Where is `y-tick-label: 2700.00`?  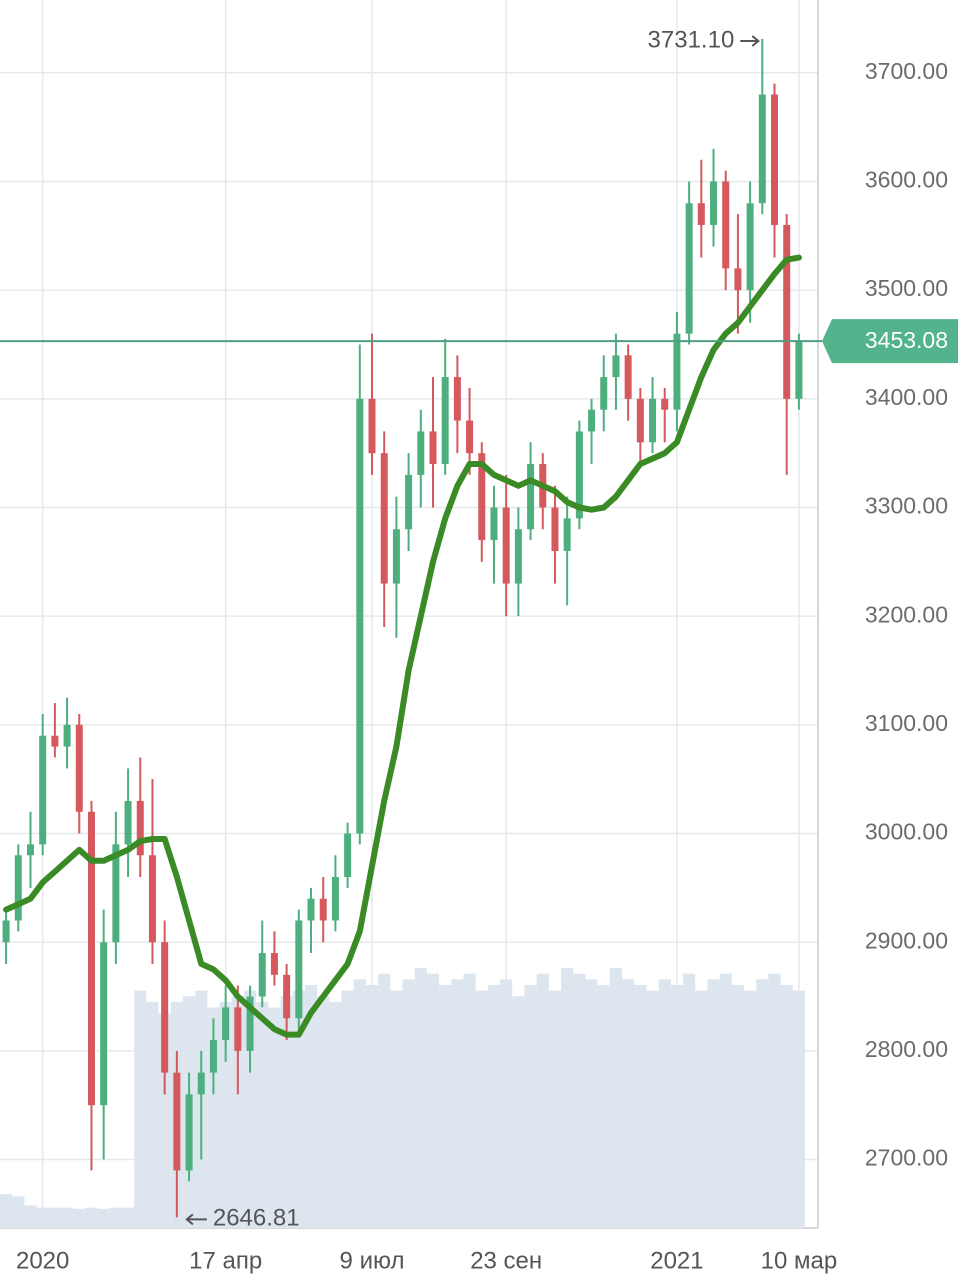
y-tick-label: 2700.00 is located at coordinates (906, 1158).